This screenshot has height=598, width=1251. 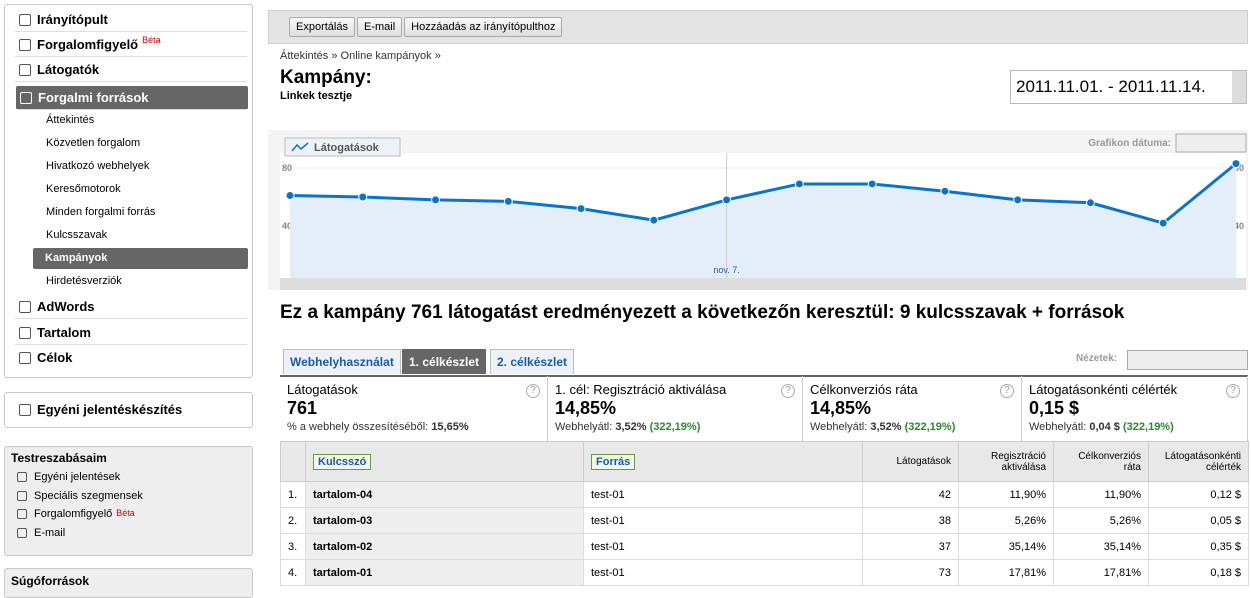 I want to click on tab: Webhelyhasználat, so click(x=342, y=361).